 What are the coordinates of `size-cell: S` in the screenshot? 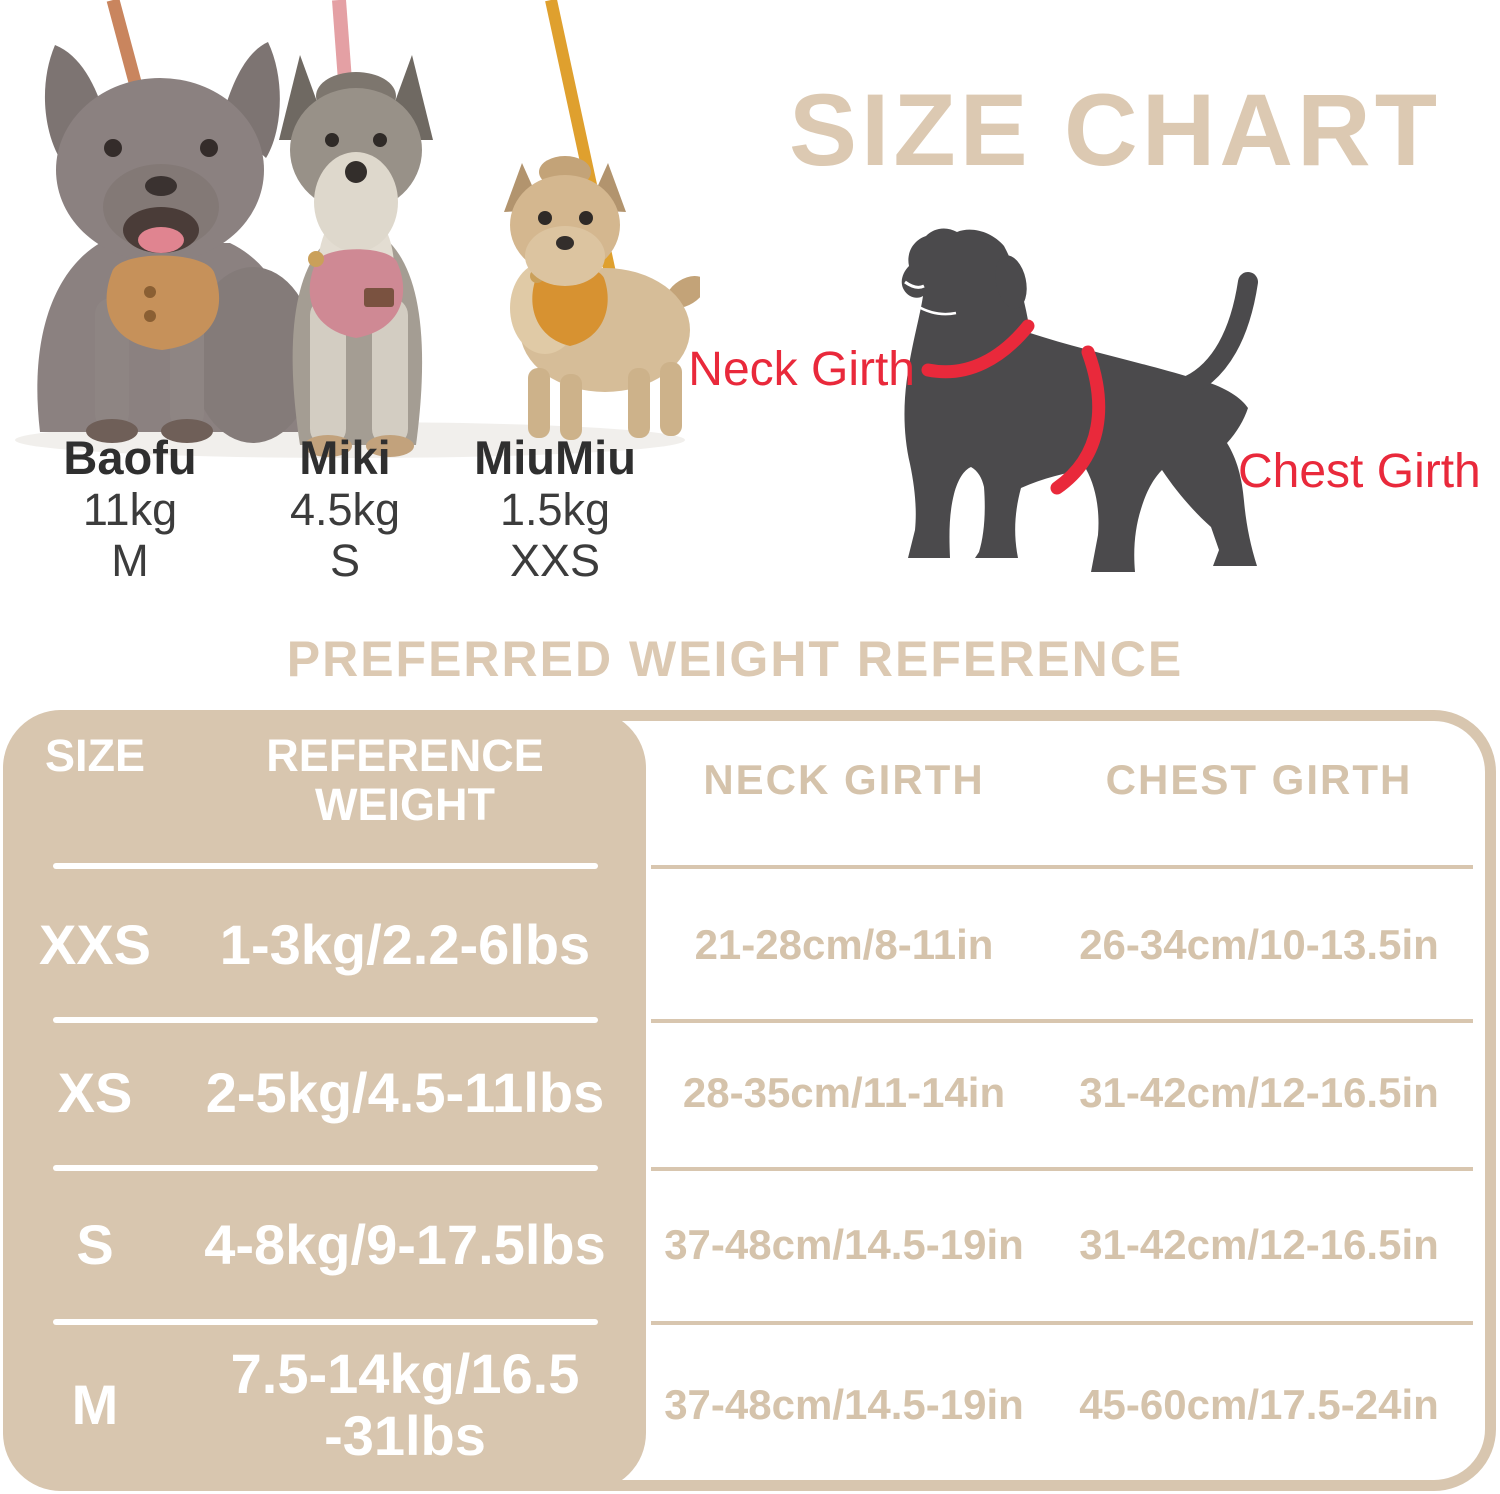 It's located at (95, 1245).